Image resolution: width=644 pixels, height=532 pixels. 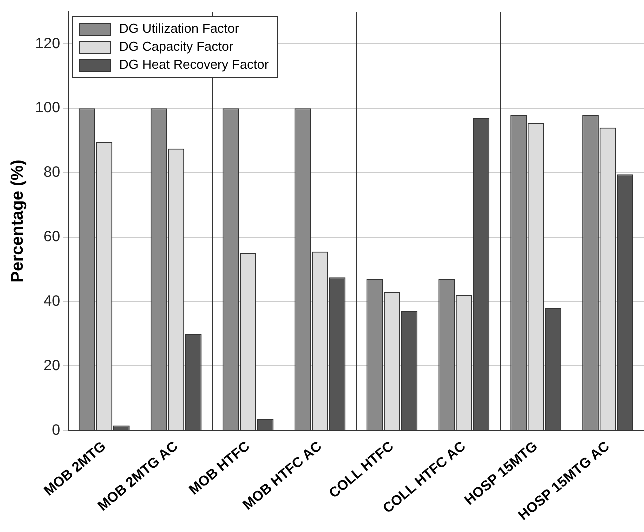 I want to click on y-tick-label: 0, so click(x=56, y=430).